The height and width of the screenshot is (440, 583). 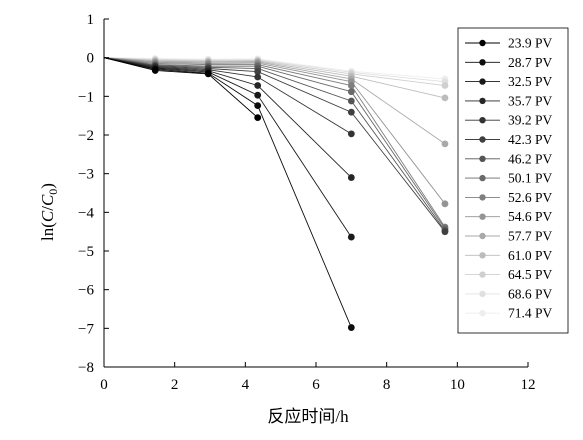 I want to click on legend-item: 50.1 PV, so click(x=509, y=178).